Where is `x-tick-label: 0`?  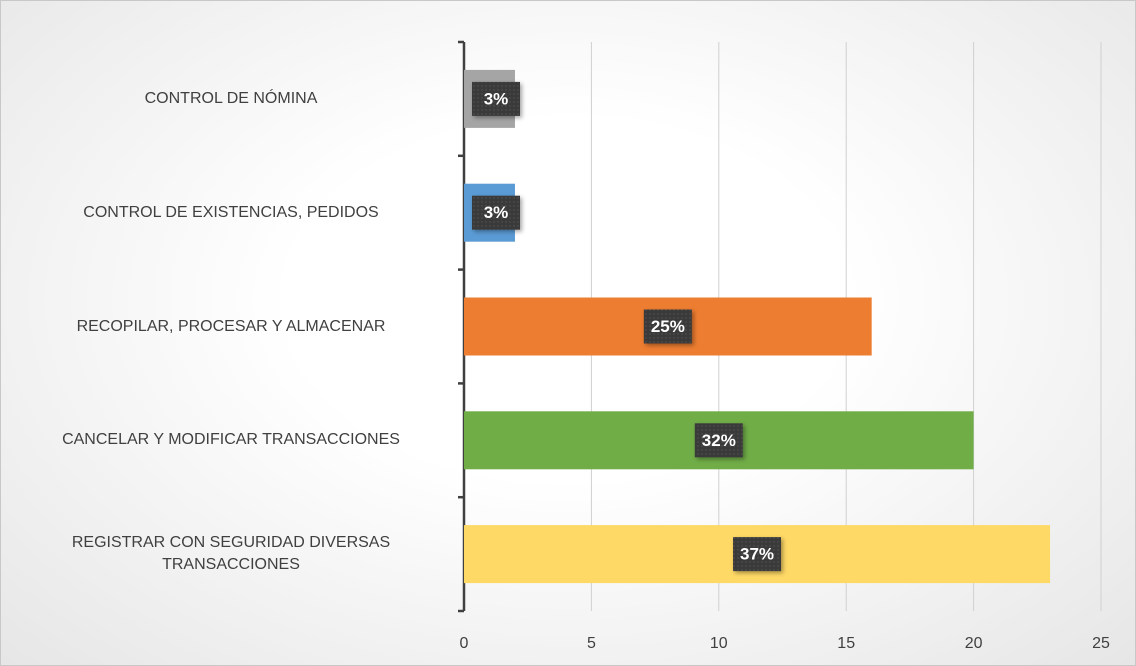
x-tick-label: 0 is located at coordinates (464, 643).